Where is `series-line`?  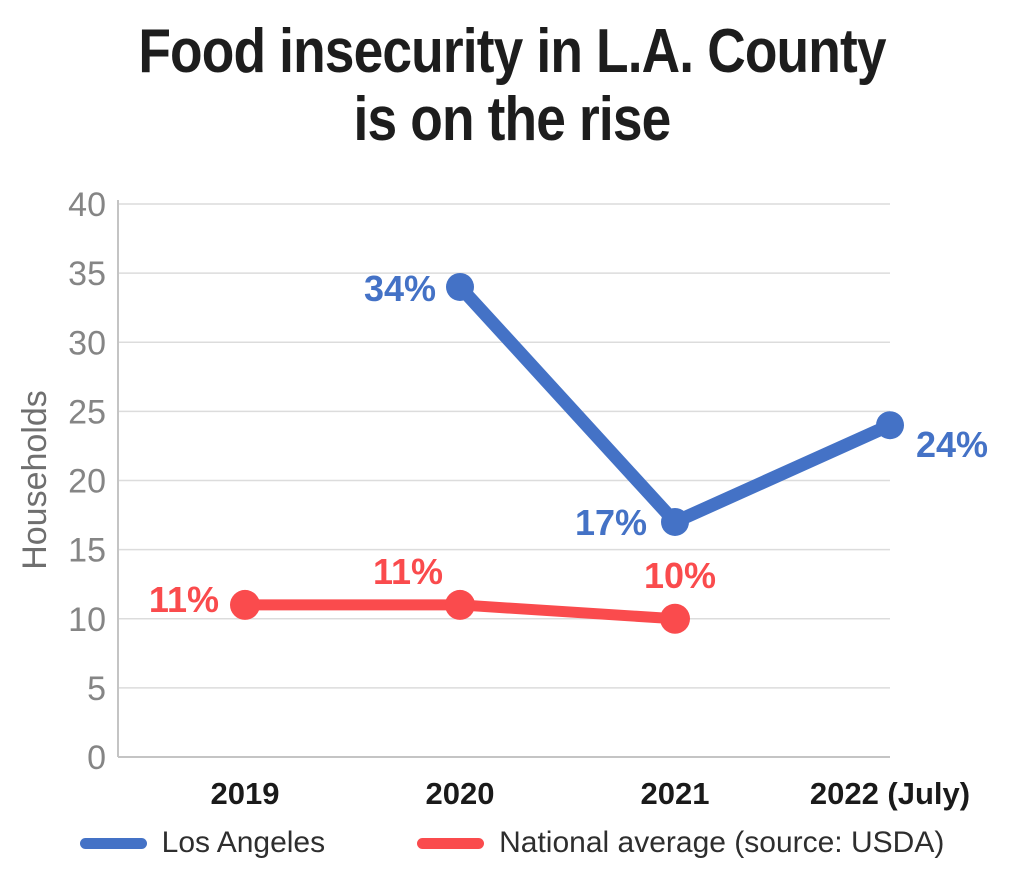 series-line is located at coordinates (675, 404).